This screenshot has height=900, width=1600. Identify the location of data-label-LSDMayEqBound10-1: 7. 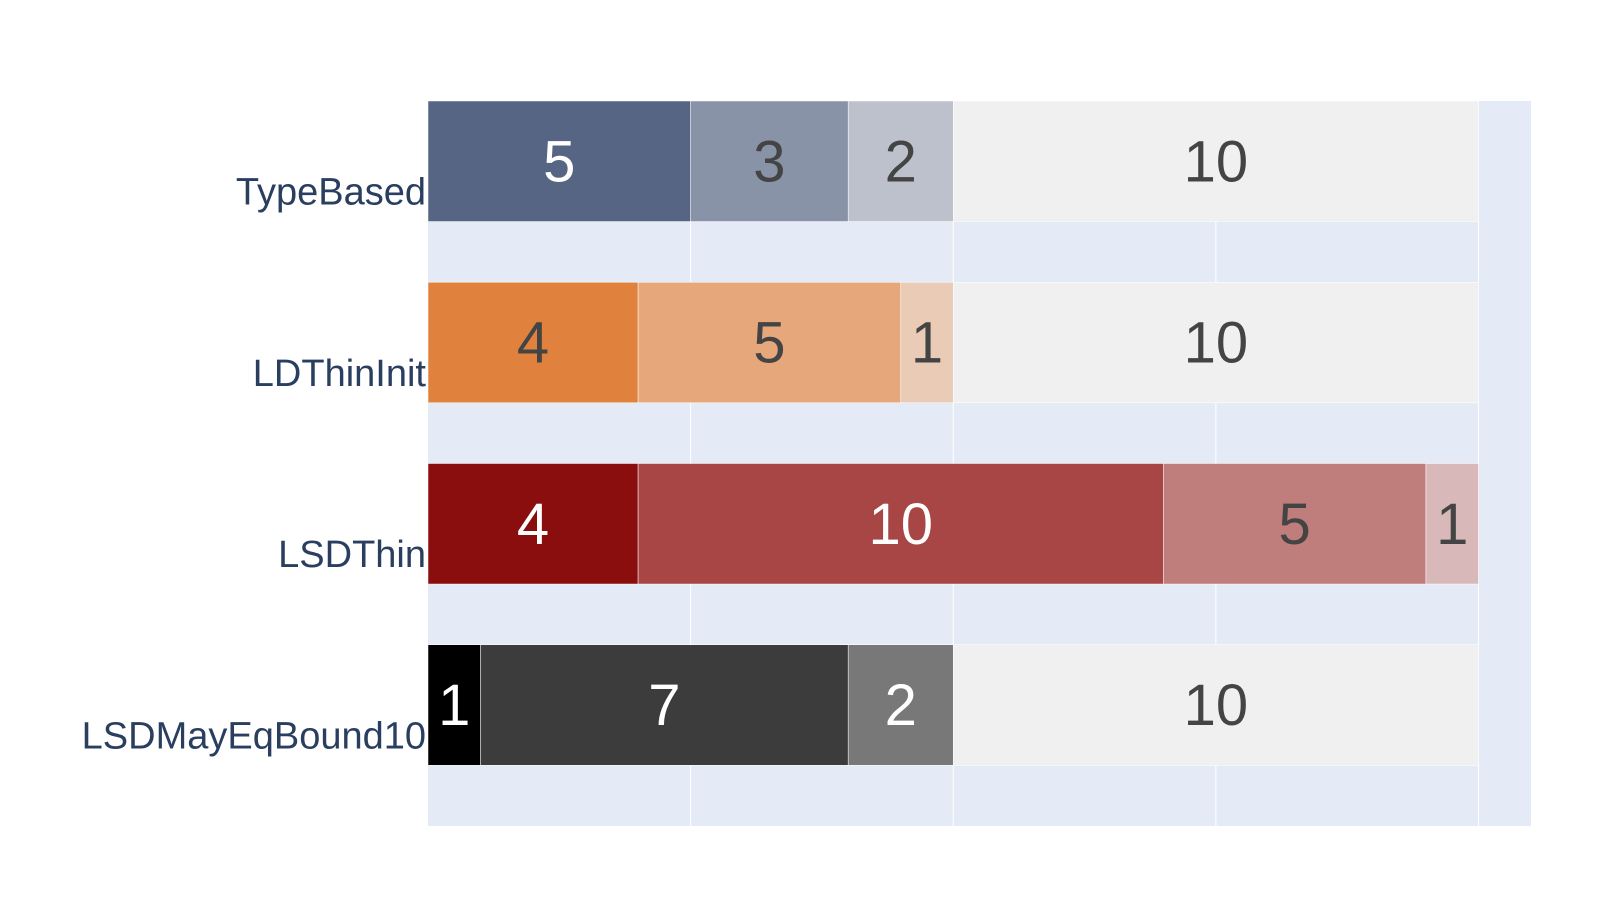
(664, 705).